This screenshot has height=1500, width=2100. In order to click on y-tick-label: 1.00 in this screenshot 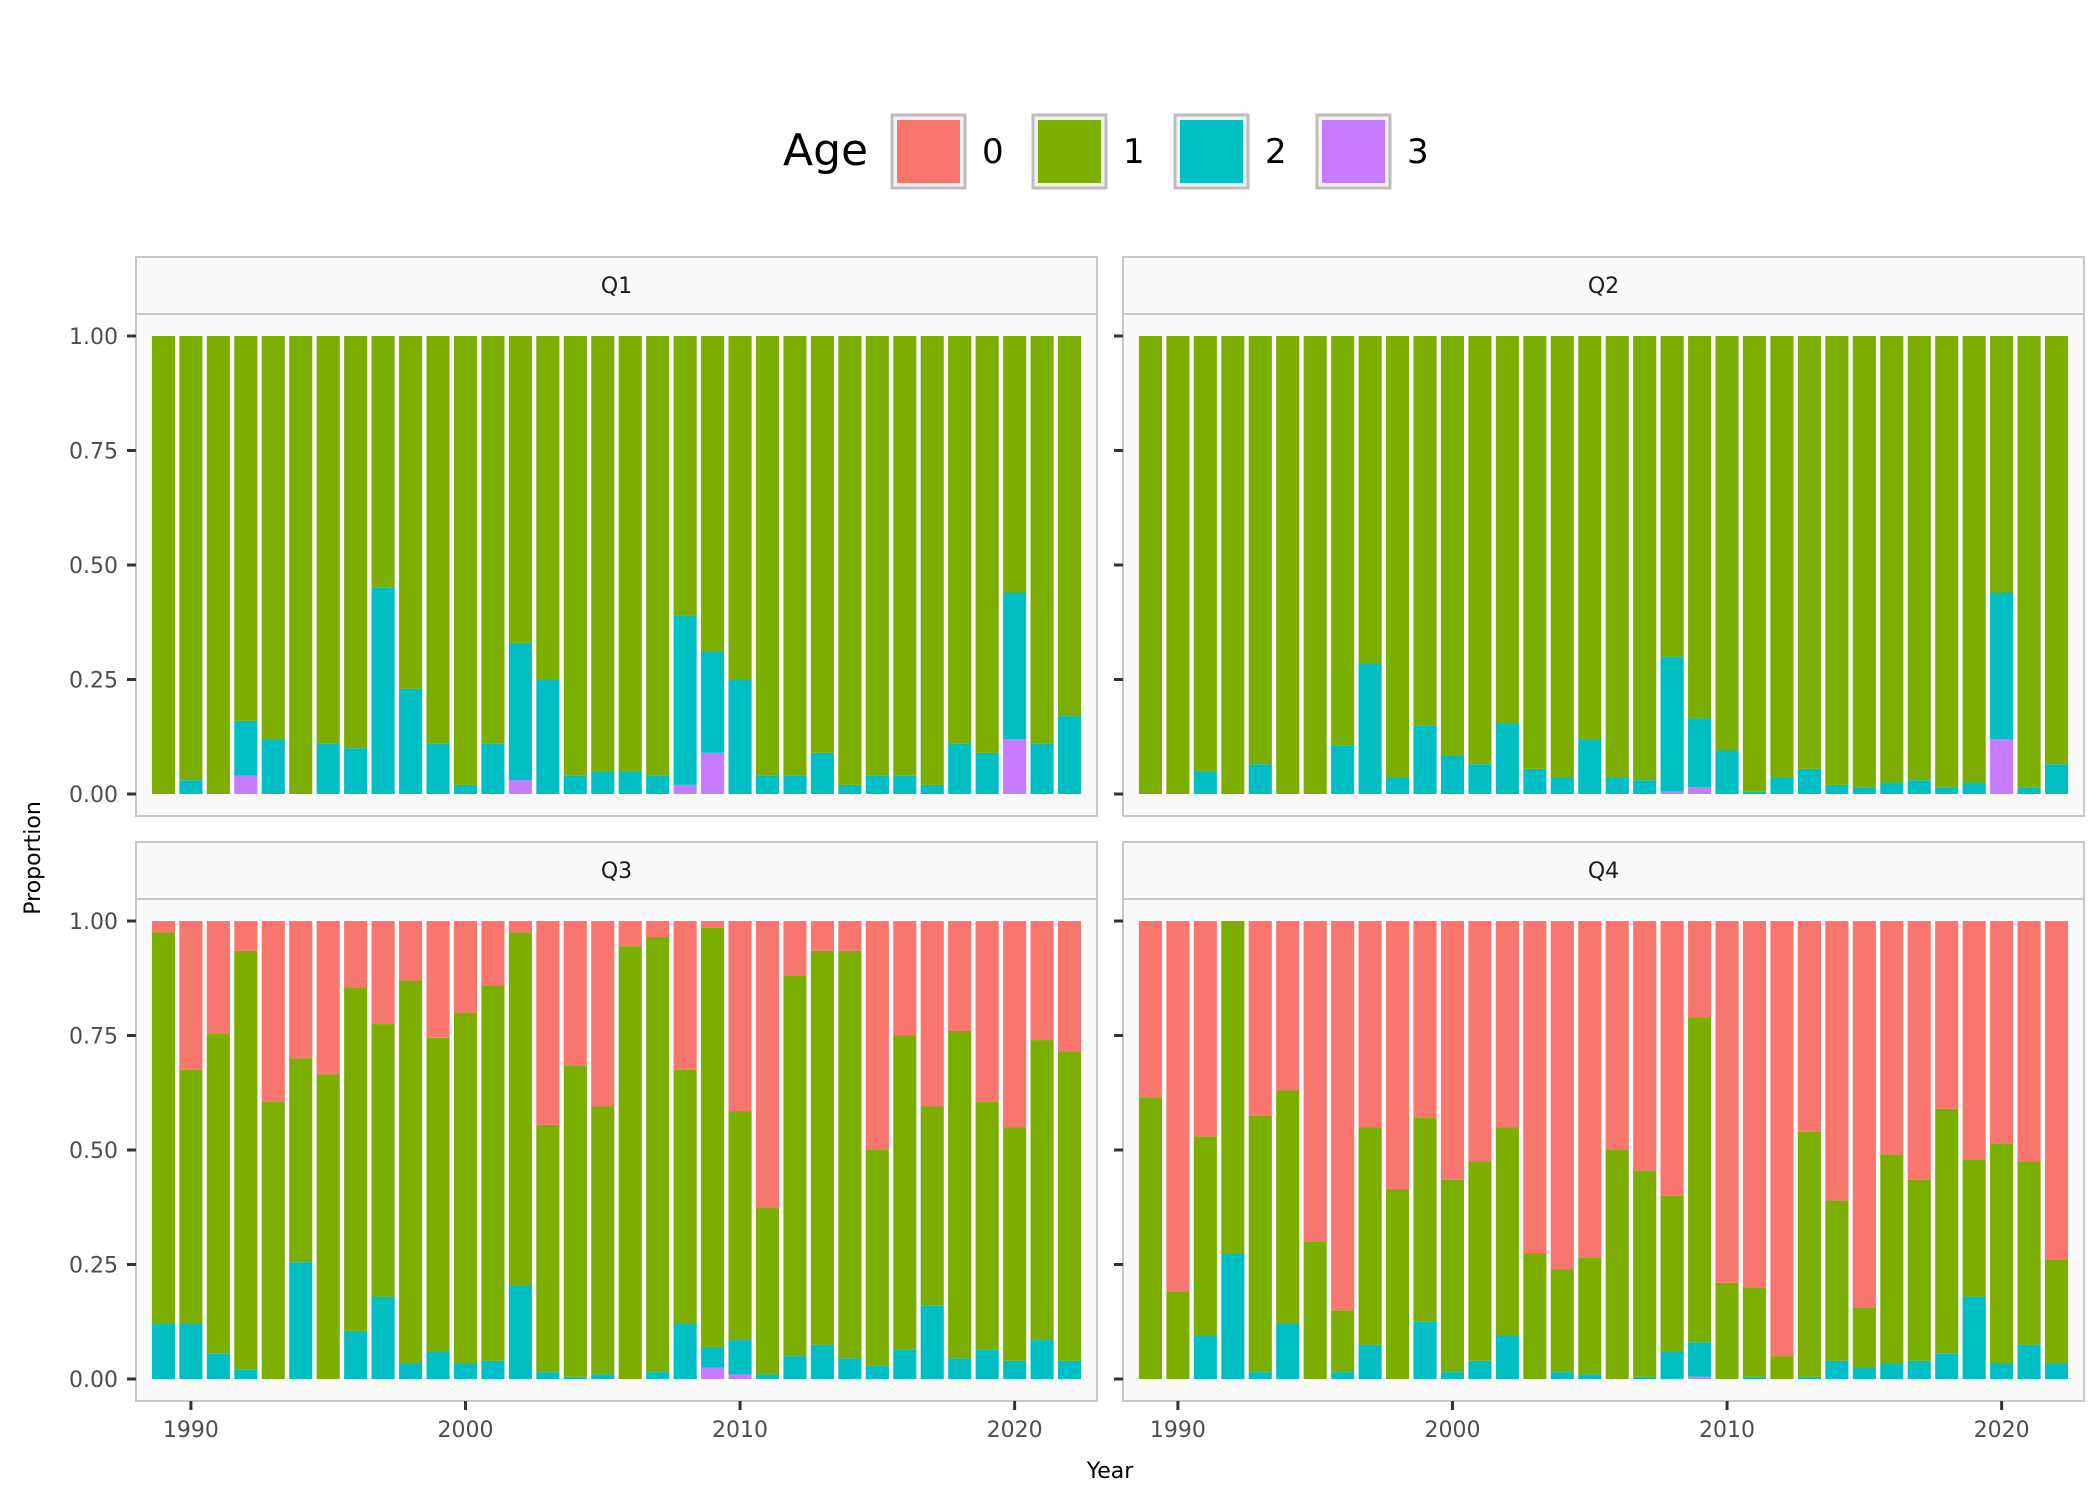, I will do `click(93, 337)`.